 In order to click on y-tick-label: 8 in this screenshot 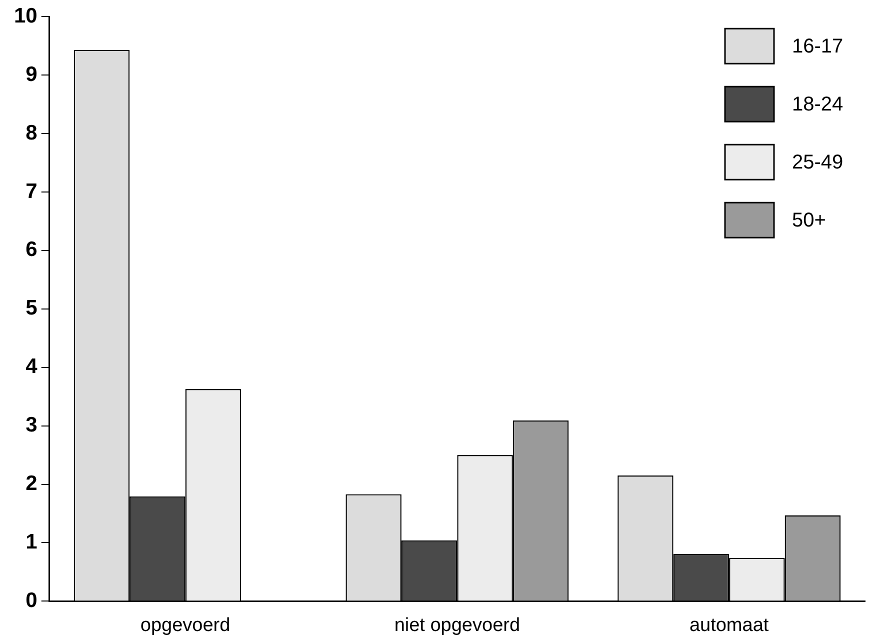, I will do `click(32, 132)`.